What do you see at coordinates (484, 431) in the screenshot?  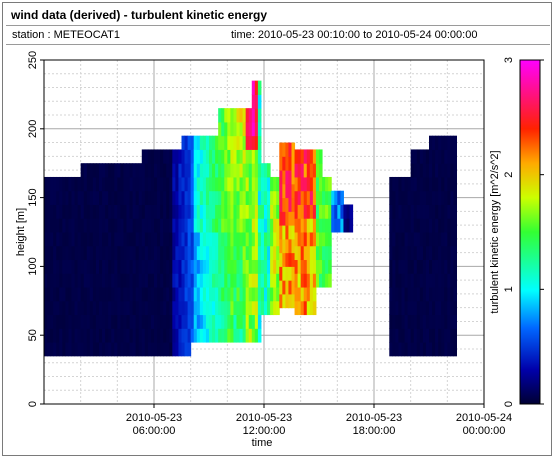 I see `x-tick-label: 00:00:00` at bounding box center [484, 431].